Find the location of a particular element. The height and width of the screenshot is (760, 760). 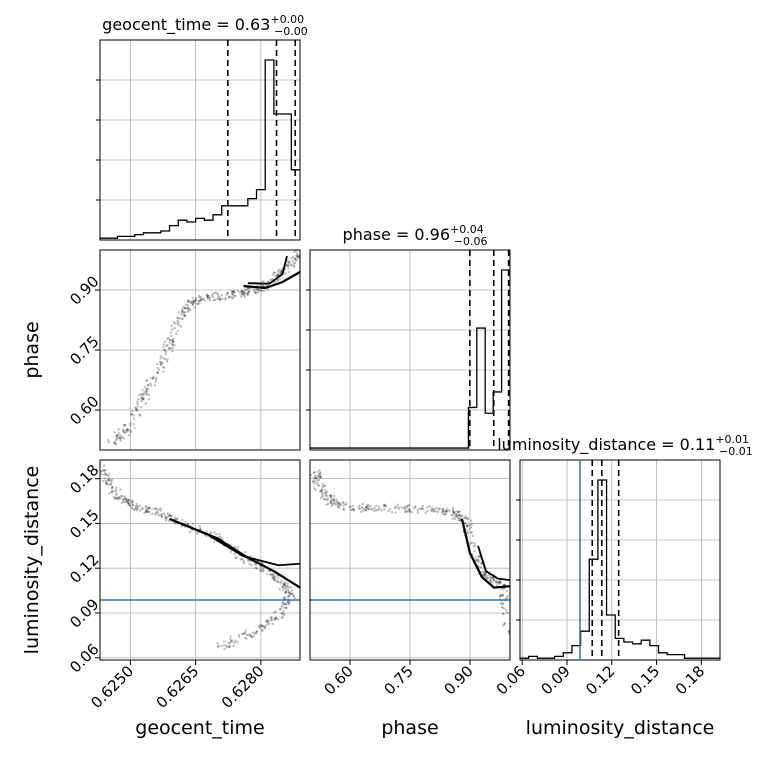

x-tick-label: 0.12 is located at coordinates (600, 680).